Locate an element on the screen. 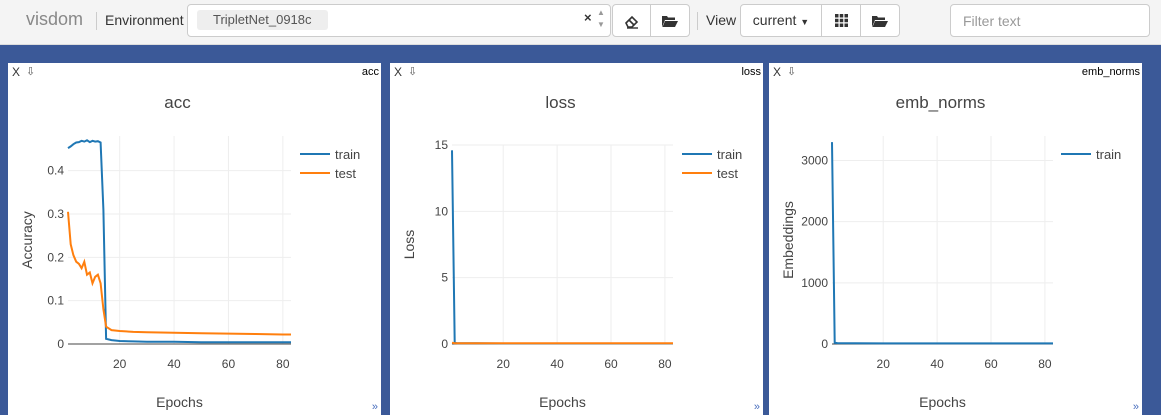 The height and width of the screenshot is (415, 1161). clear-env-button is located at coordinates (631, 20).